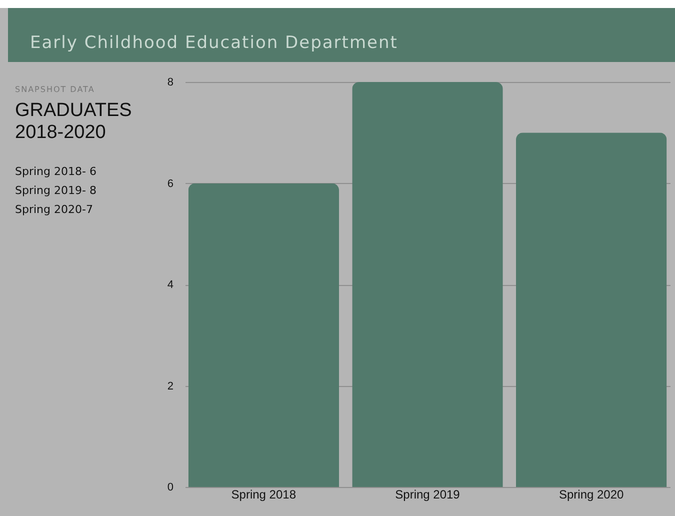 This screenshot has height=516, width=675. Describe the element at coordinates (263, 495) in the screenshot. I see `x-tick-label: Spring 2018` at that location.